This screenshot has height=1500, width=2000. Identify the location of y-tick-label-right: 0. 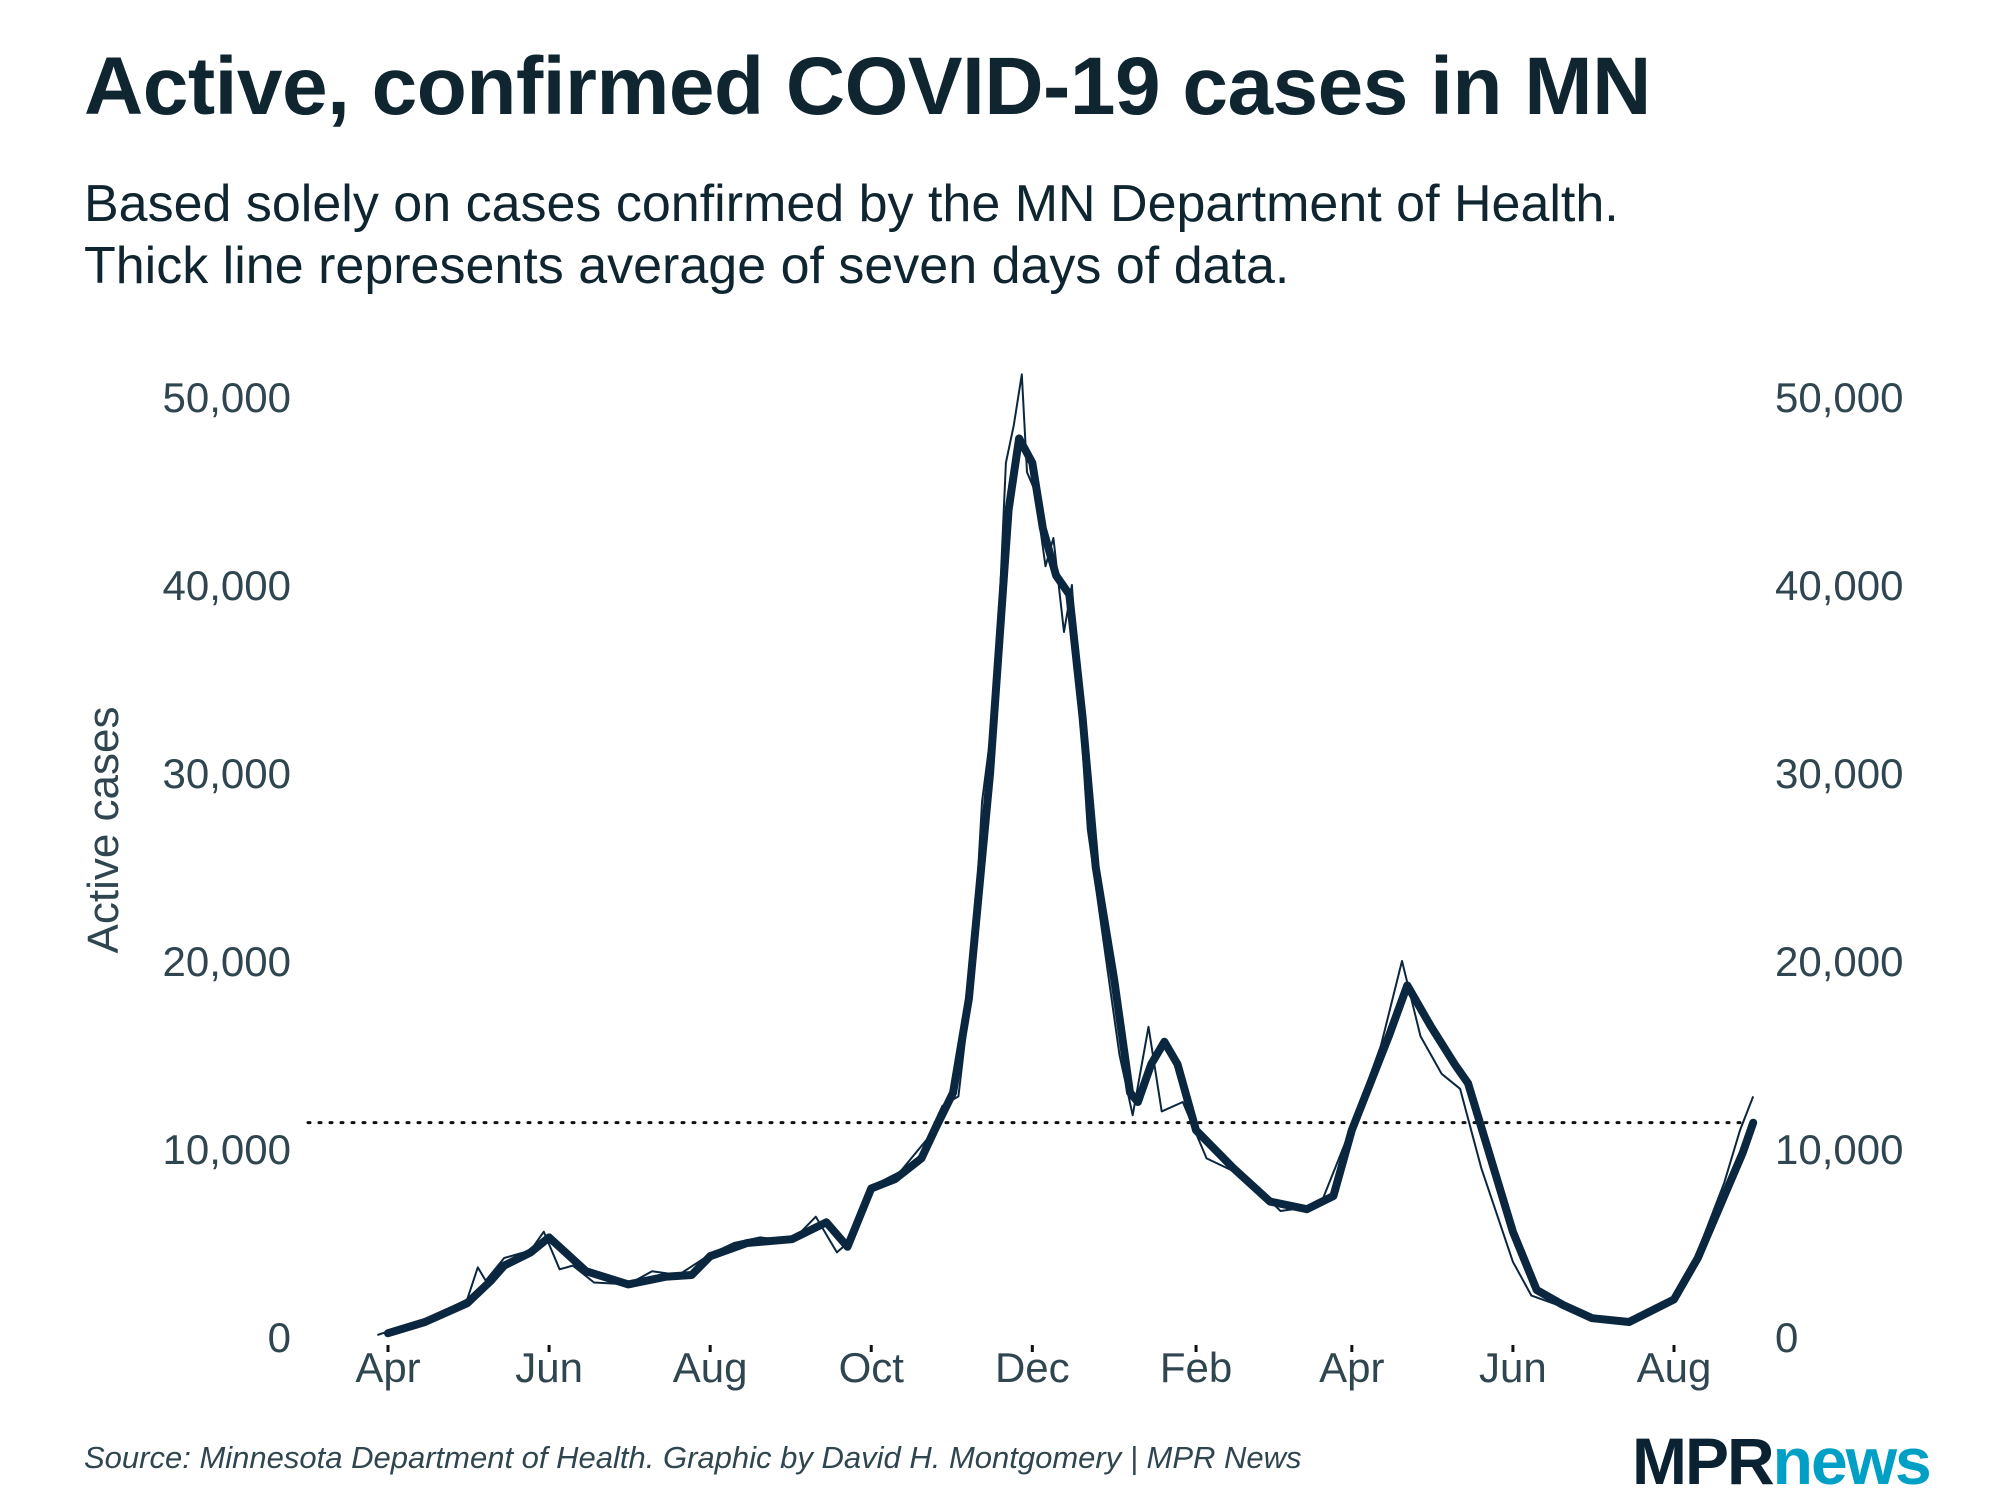
(1786, 1337).